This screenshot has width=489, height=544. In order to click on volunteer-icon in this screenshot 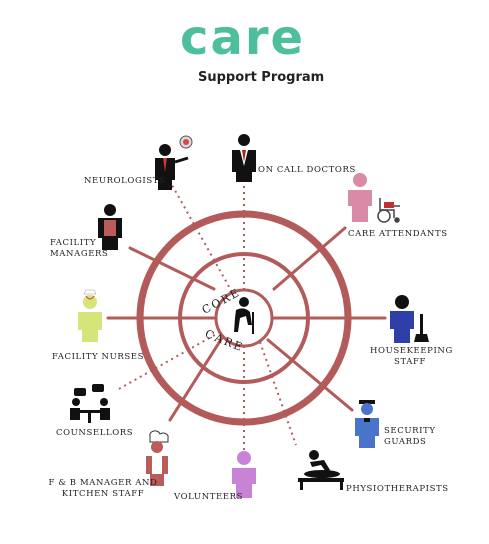, I will do `click(244, 474)`.